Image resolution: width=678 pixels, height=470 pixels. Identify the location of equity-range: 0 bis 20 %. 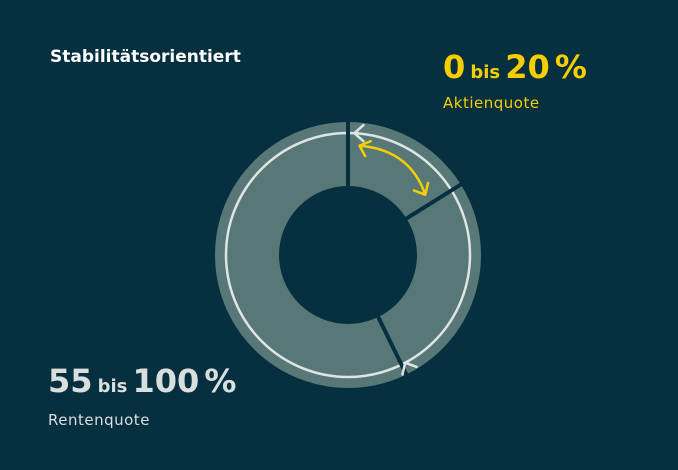
(515, 67).